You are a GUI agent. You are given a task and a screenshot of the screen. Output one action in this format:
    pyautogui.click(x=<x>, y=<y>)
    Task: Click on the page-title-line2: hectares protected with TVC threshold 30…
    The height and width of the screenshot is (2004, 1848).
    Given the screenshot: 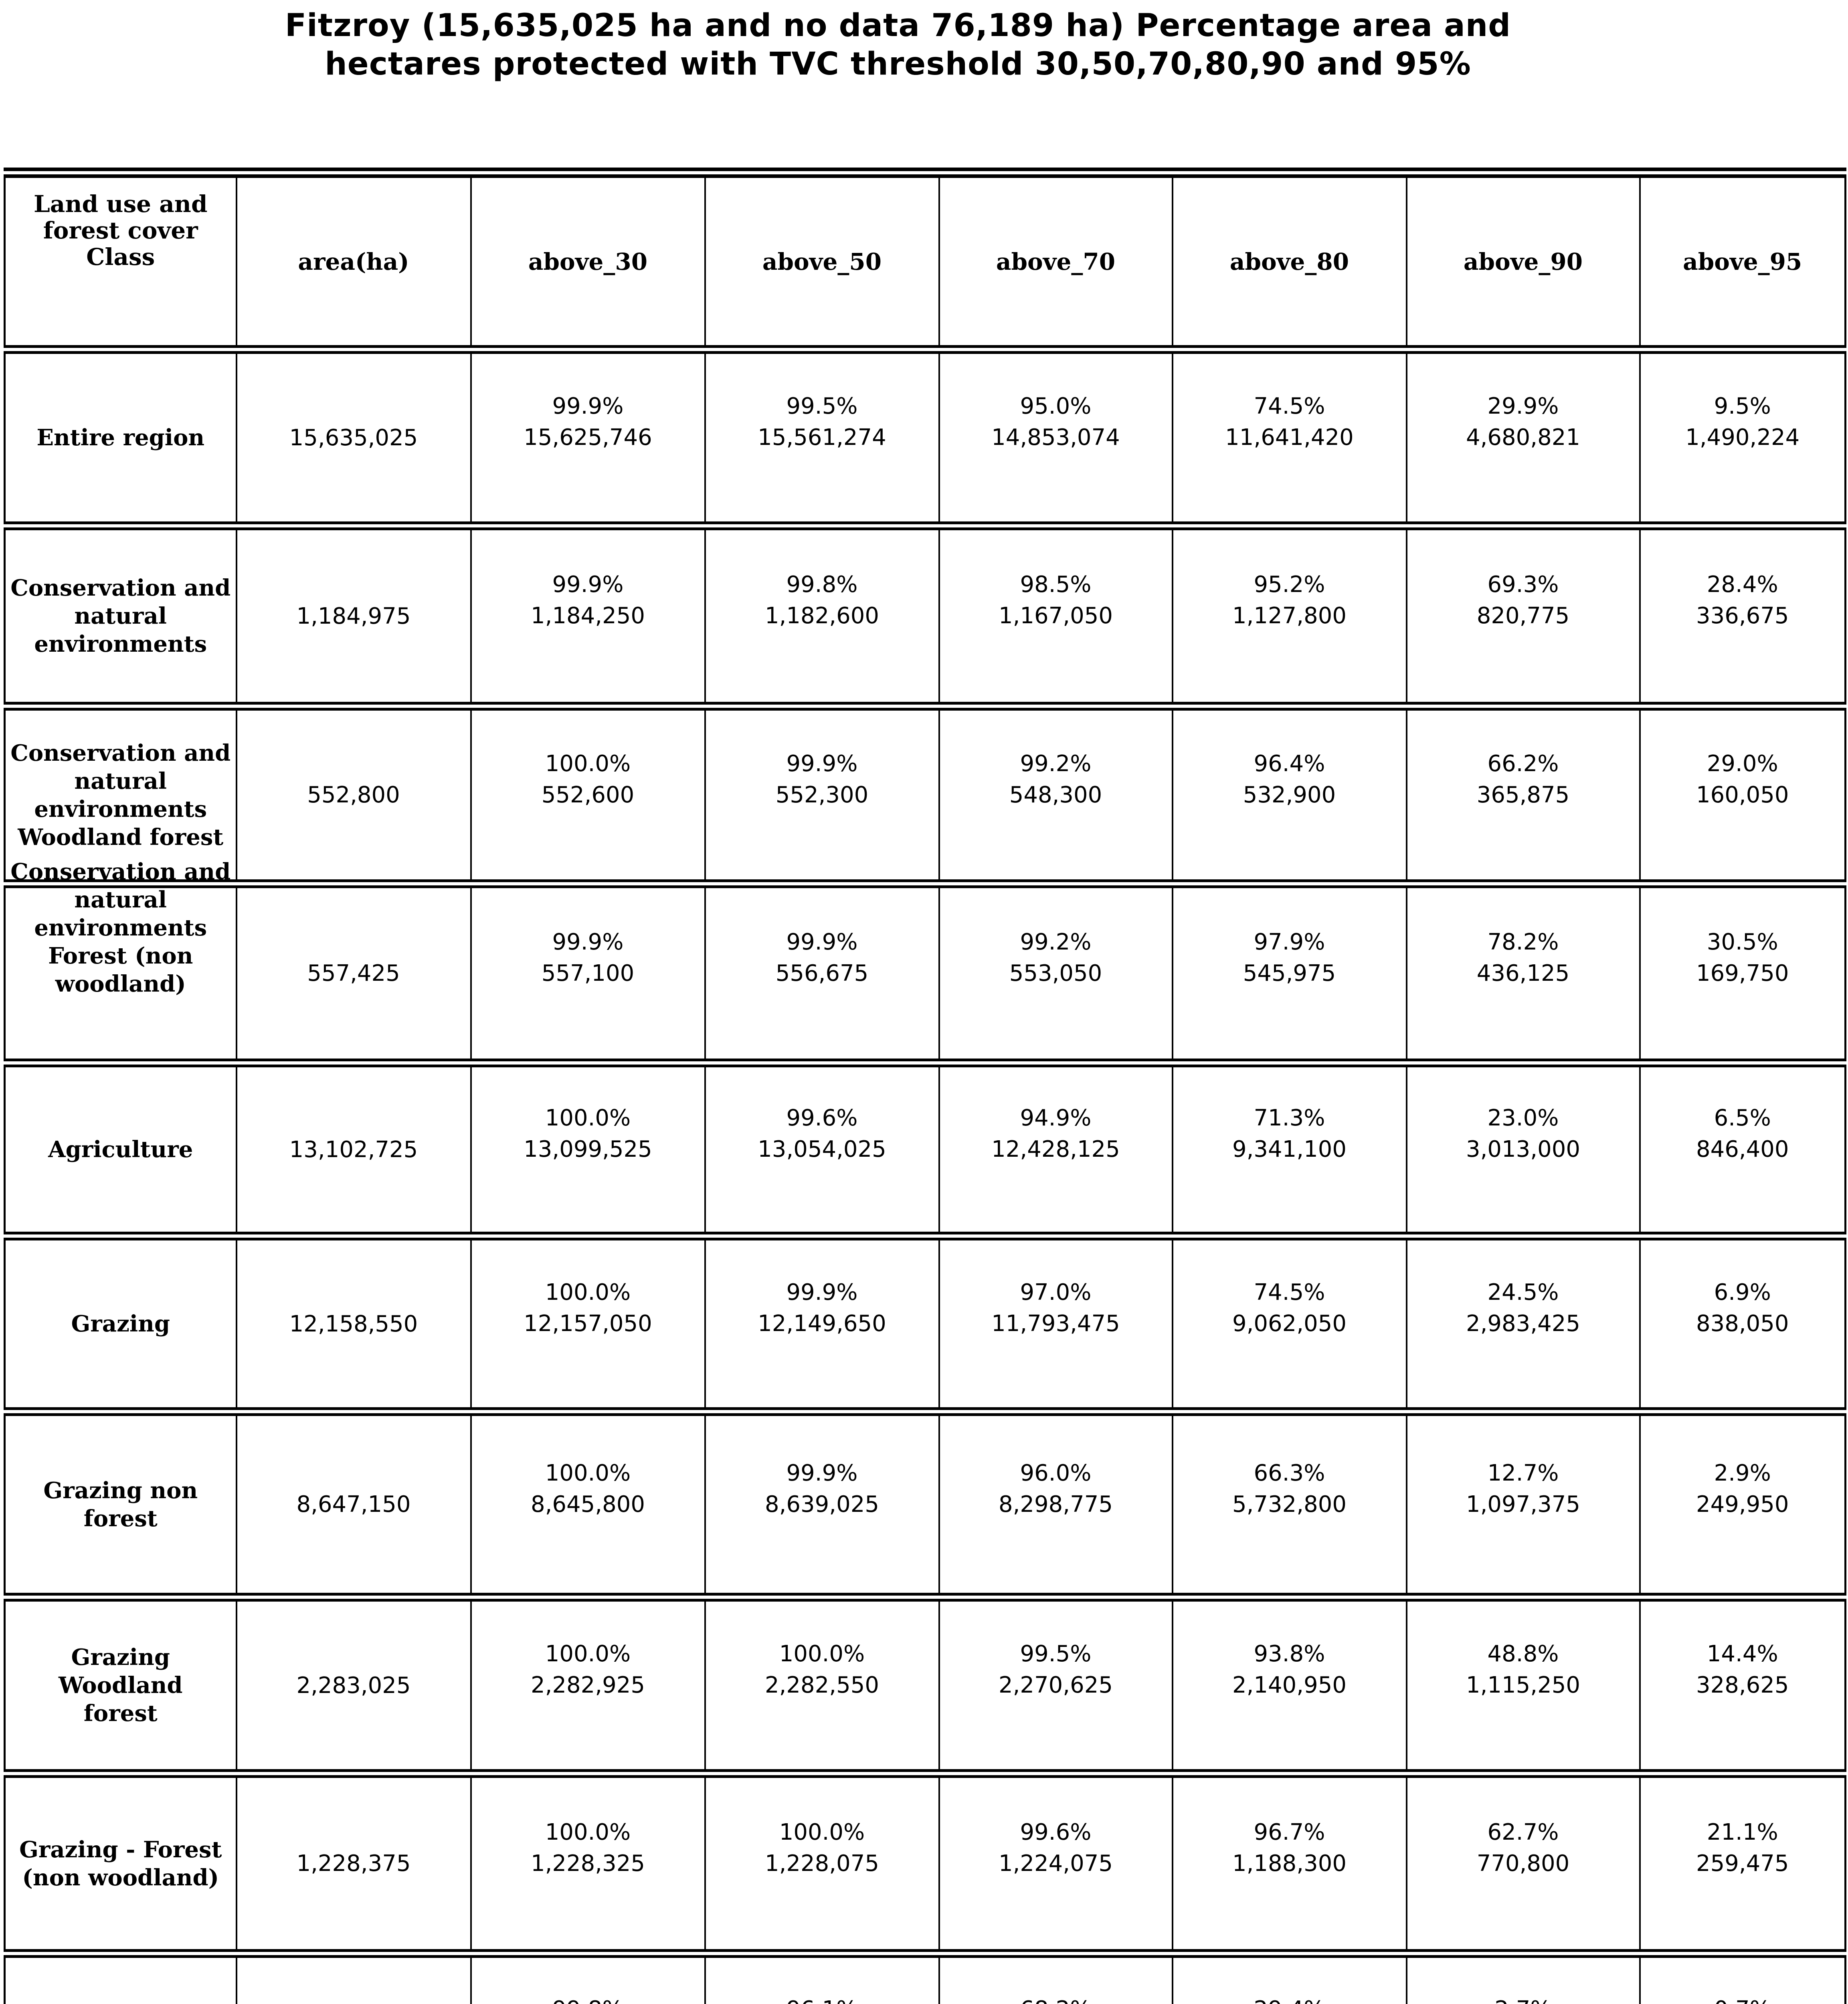 What is the action you would take?
    pyautogui.click(x=898, y=64)
    